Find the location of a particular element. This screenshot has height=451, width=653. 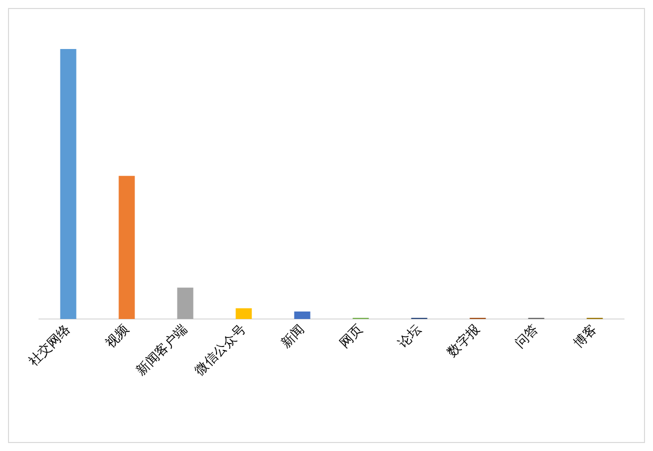

x-tick-label: 博客 is located at coordinates (585, 336).